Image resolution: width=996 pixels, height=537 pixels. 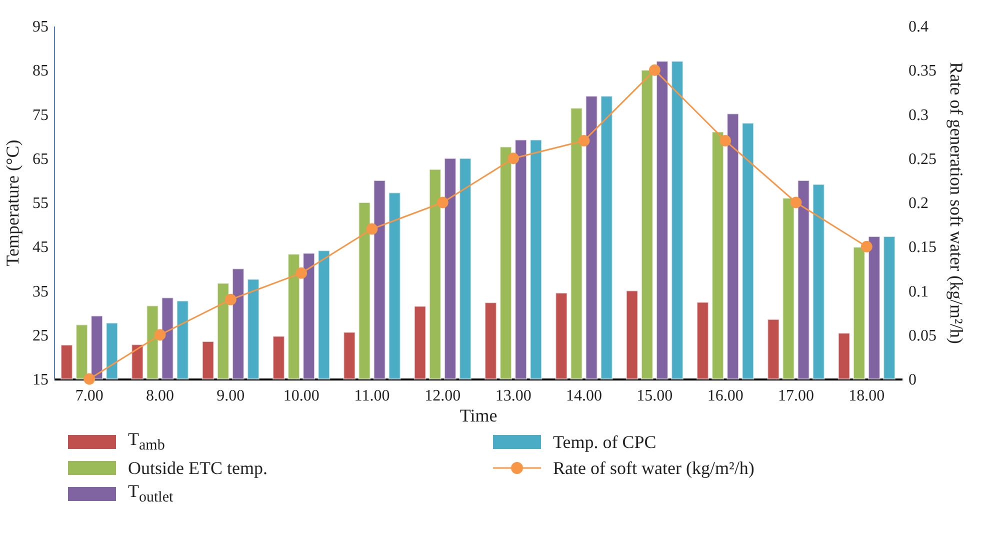 I want to click on y-tick-label: 75, so click(x=40, y=115).